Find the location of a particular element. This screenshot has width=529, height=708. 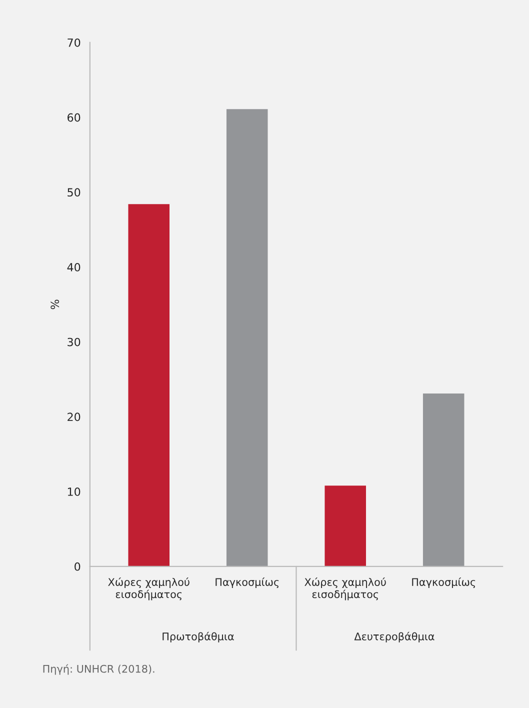

text: Πρωτοβάθμια is located at coordinates (198, 637).